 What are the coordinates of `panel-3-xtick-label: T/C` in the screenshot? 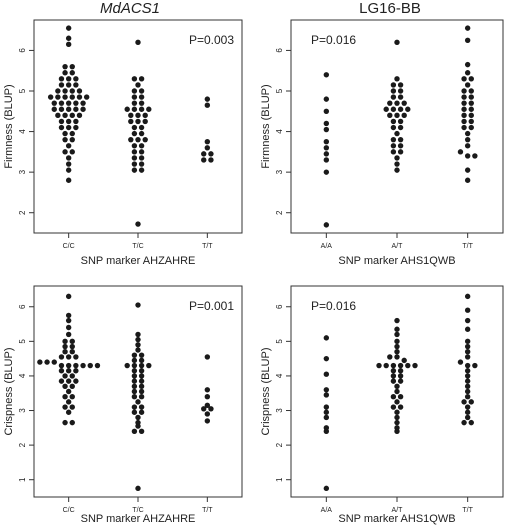 It's located at (137, 510).